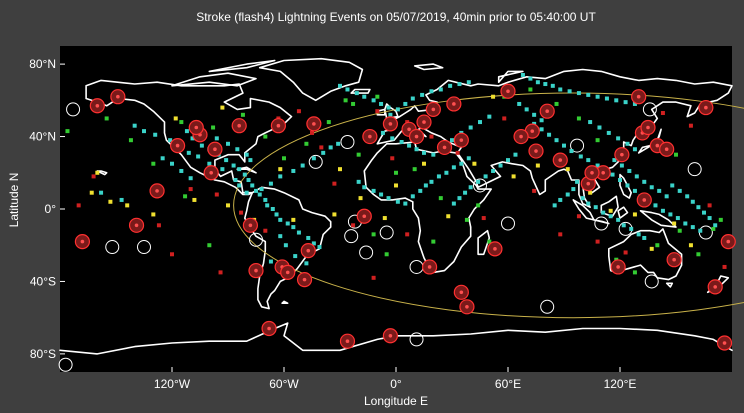 This screenshot has height=413, width=744. Describe the element at coordinates (42, 64) in the screenshot. I see `y-tick-label: 80°N` at that location.